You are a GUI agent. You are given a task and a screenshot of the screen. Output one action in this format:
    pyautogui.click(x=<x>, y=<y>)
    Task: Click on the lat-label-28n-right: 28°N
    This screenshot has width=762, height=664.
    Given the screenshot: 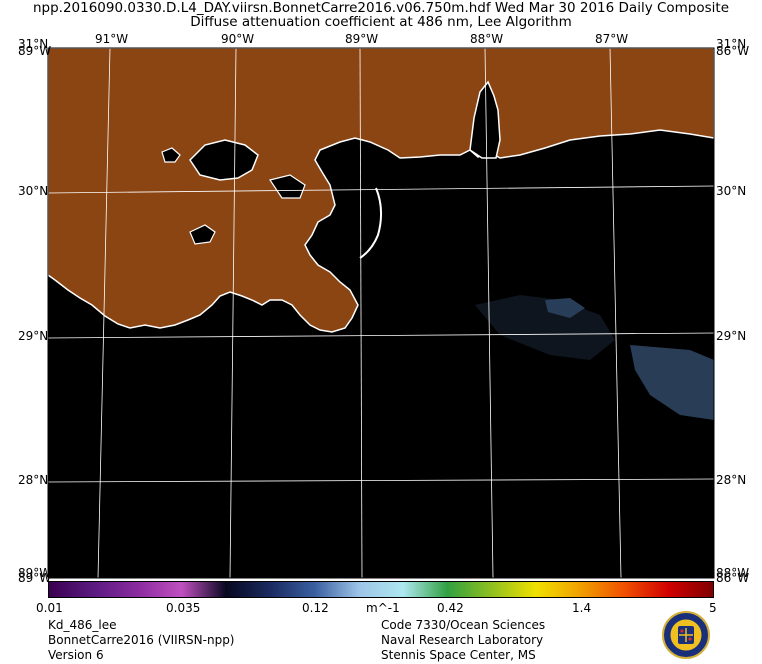 What is the action you would take?
    pyautogui.click(x=731, y=480)
    